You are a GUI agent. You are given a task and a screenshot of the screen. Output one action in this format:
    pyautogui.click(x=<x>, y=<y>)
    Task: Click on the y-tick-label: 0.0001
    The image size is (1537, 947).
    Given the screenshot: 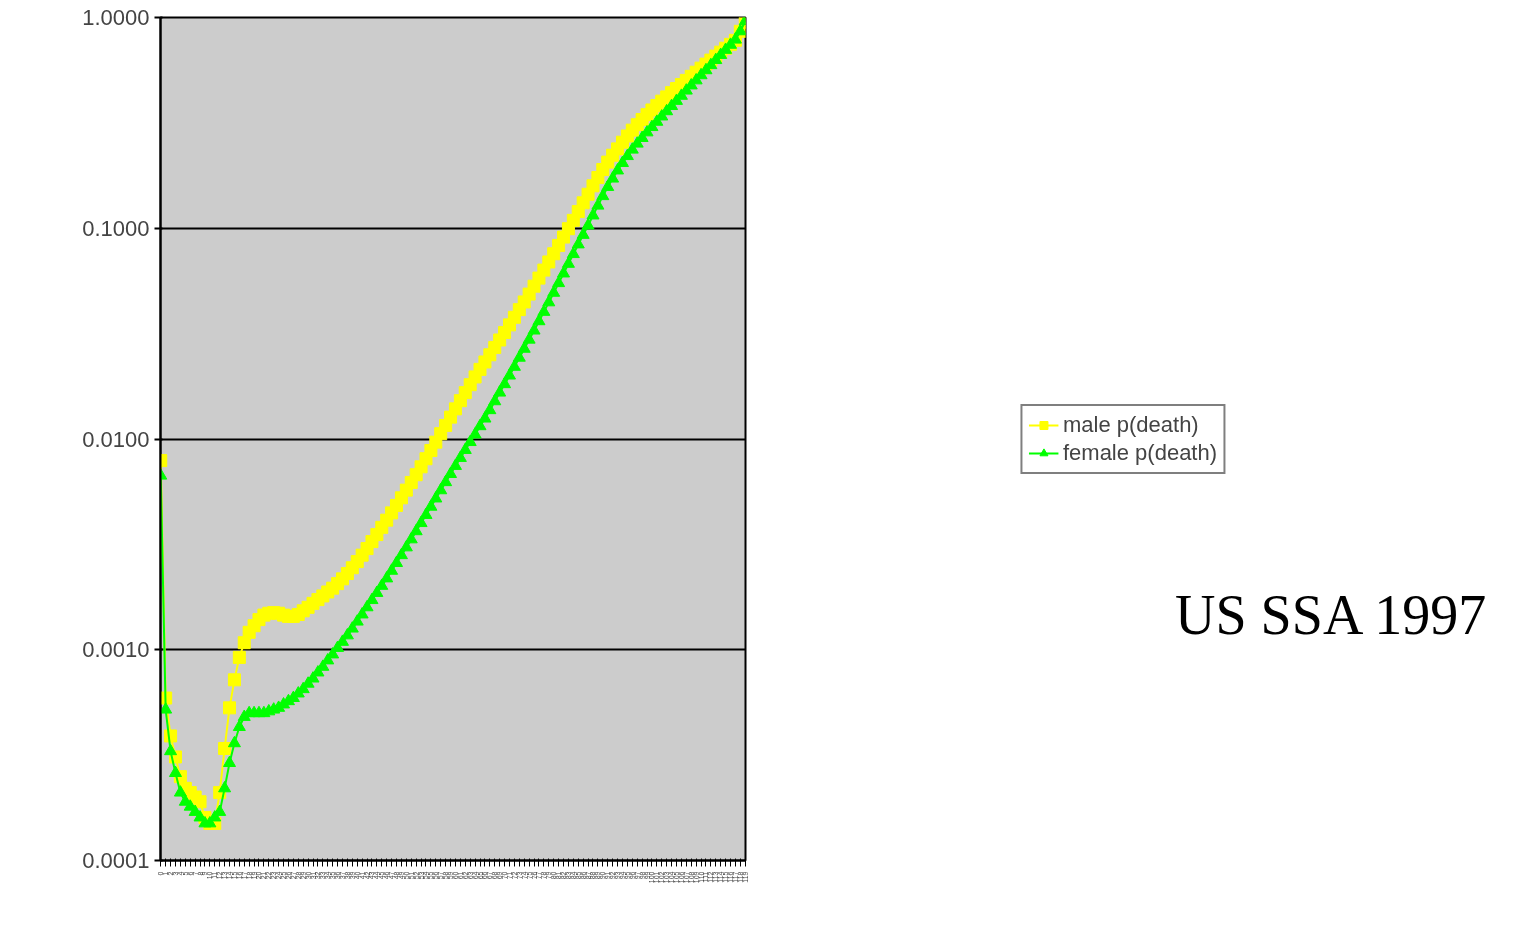 What is the action you would take?
    pyautogui.click(x=116, y=860)
    